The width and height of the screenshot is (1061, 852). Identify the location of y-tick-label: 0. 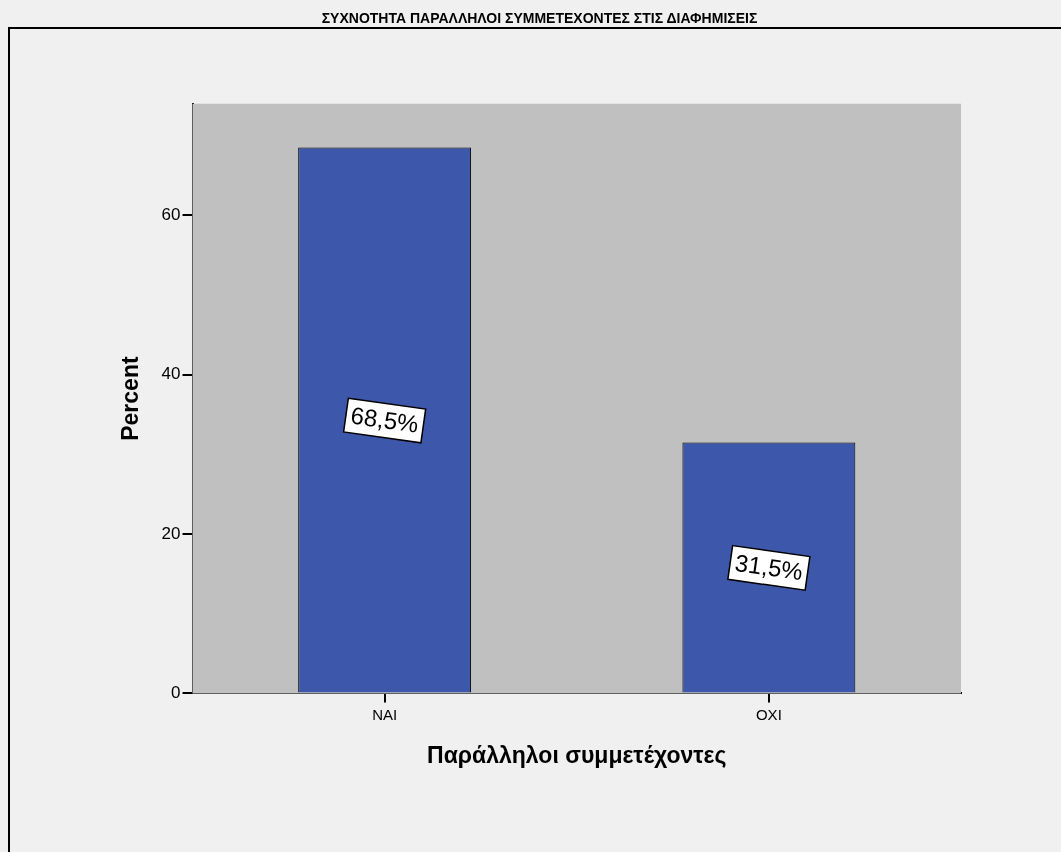
(176, 693).